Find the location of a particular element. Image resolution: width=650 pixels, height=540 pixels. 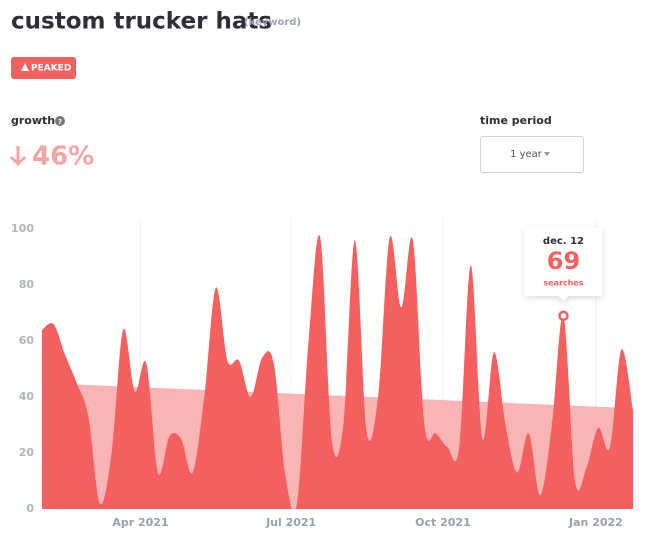

growth-label: growth is located at coordinates (33, 120).